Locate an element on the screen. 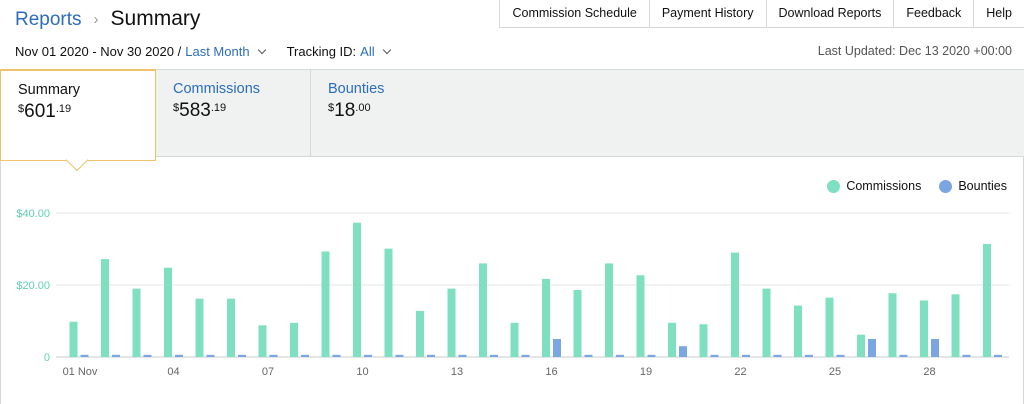  legend-bounties: Bounties is located at coordinates (973, 186).